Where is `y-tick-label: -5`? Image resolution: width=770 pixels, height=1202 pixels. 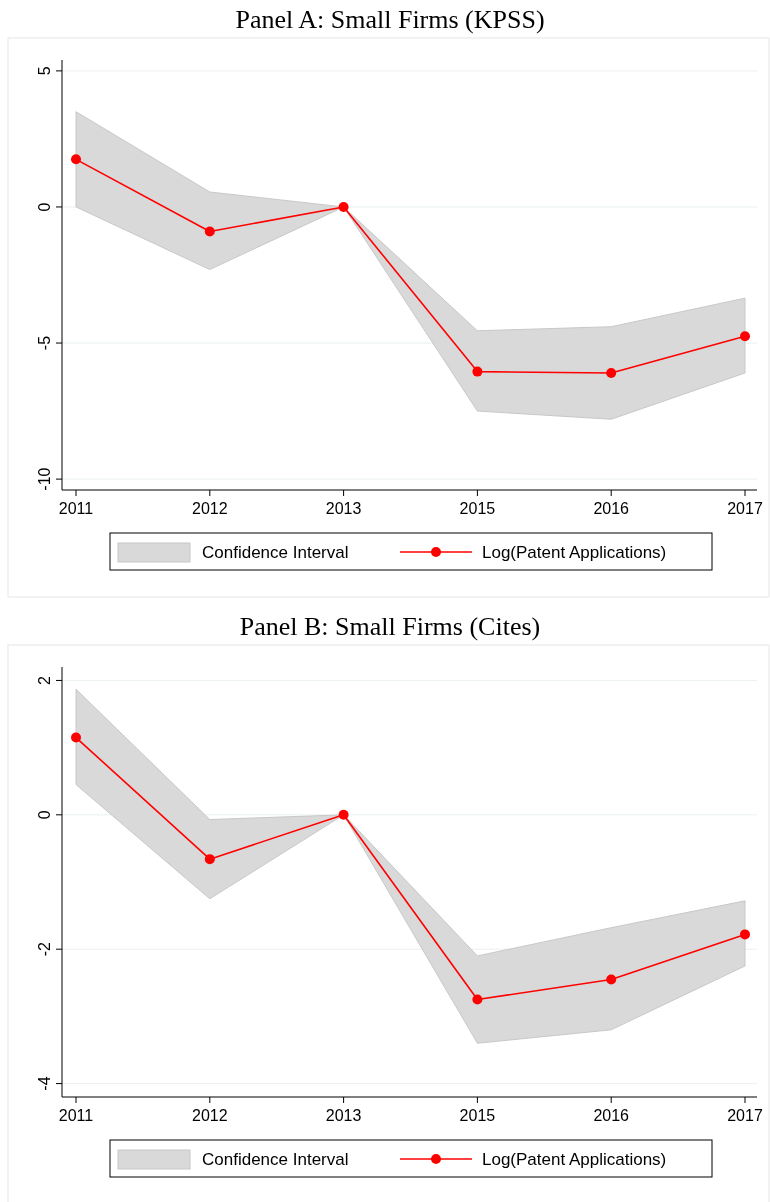 y-tick-label: -5 is located at coordinates (44, 343).